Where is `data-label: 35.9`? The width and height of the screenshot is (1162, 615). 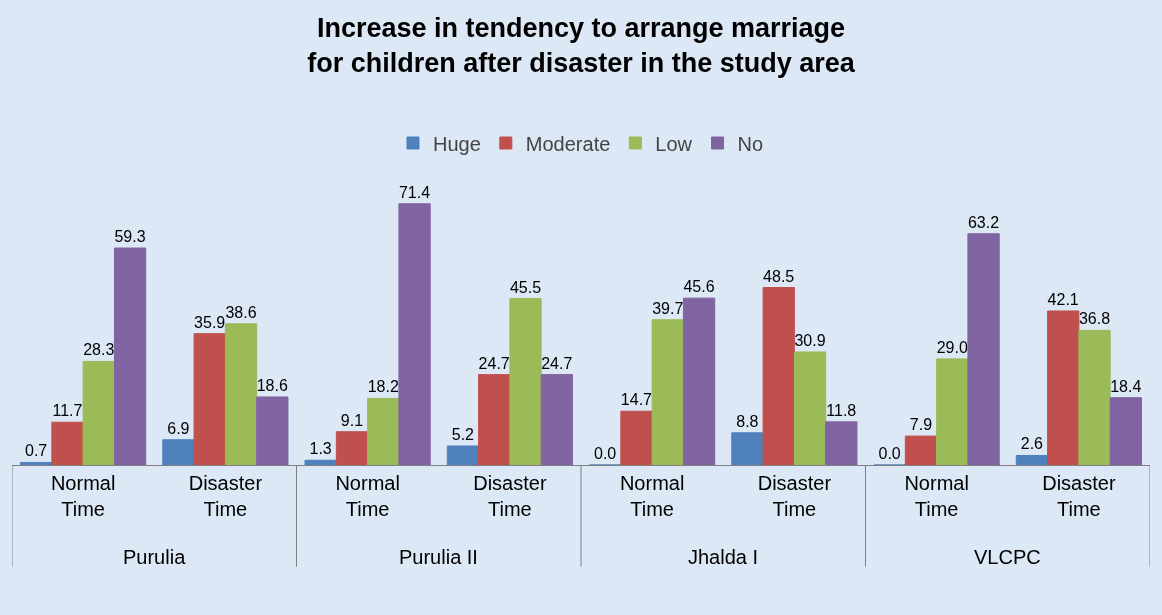 data-label: 35.9 is located at coordinates (210, 322).